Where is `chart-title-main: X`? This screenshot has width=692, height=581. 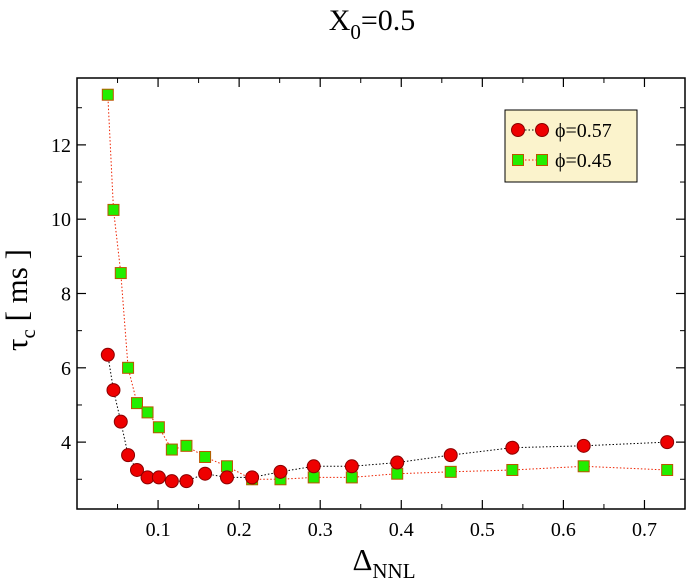
chart-title-main: X is located at coordinates (340, 20).